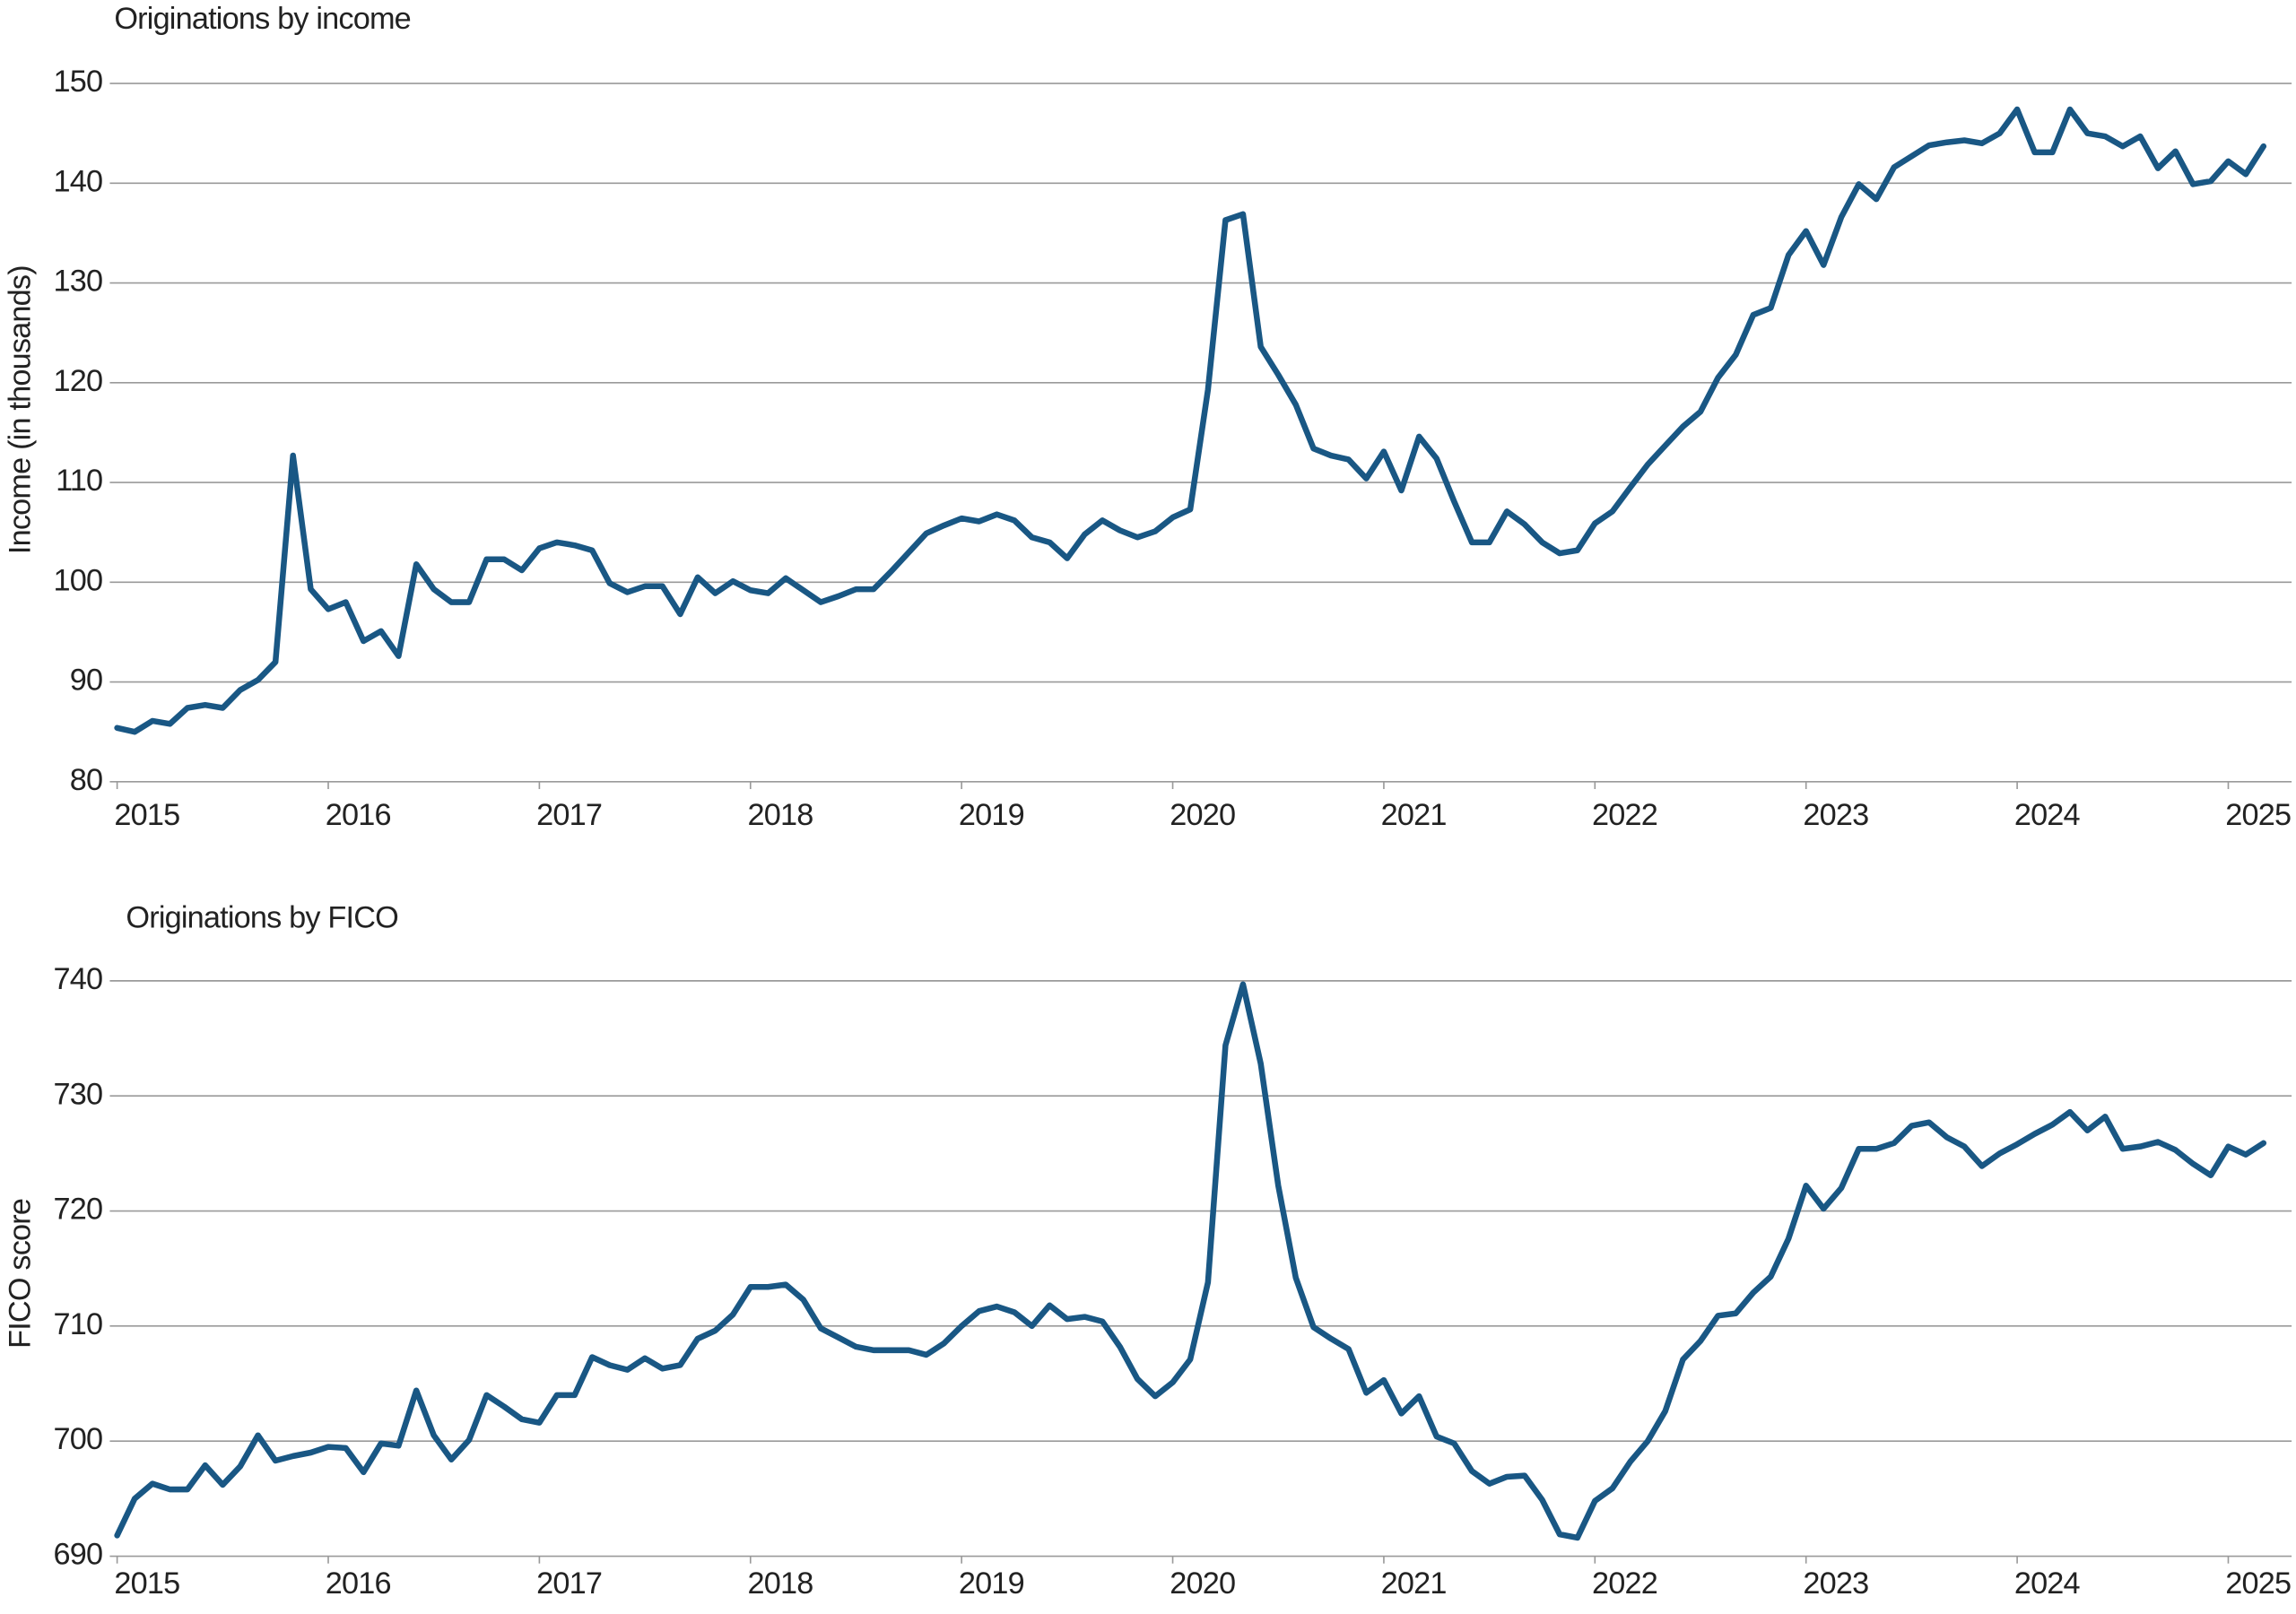 The height and width of the screenshot is (1614, 2296). I want to click on y-tick-label: 100, so click(78, 580).